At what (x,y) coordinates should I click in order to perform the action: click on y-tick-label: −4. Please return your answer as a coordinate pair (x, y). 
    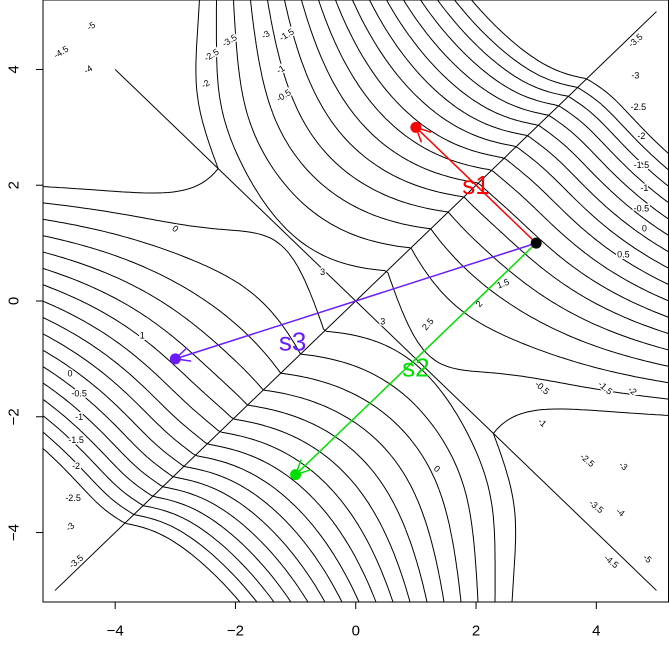
    Looking at the image, I should click on (14, 532).